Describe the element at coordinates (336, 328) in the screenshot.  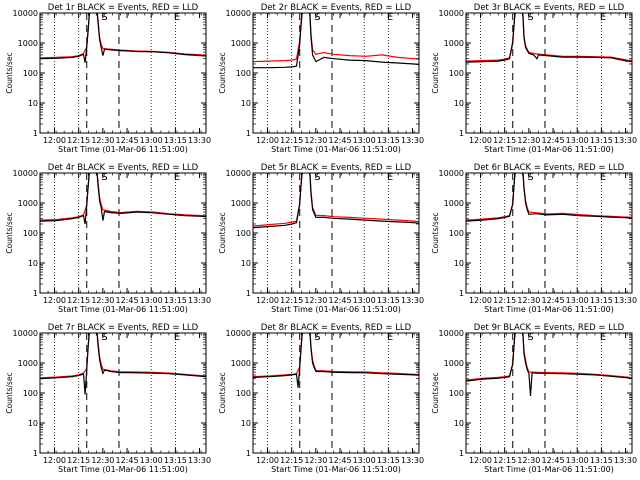
I see `panel-title: Det 8r BLACK = Events, RED = LLD` at that location.